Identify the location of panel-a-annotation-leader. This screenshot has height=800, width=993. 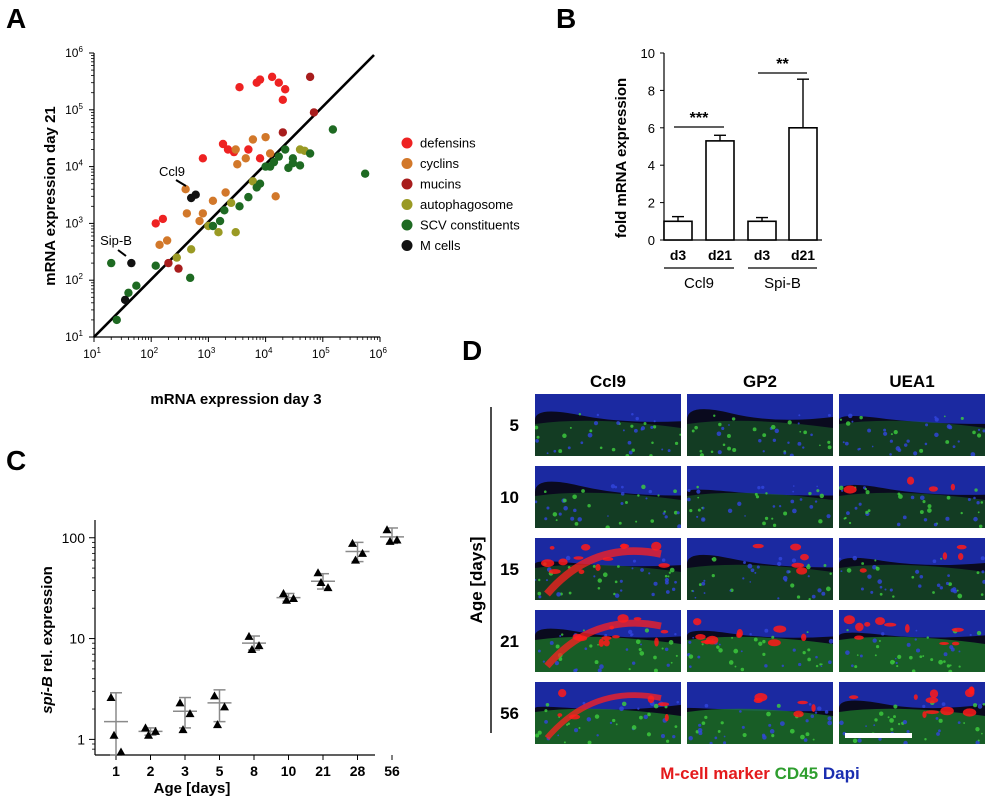
(181, 183).